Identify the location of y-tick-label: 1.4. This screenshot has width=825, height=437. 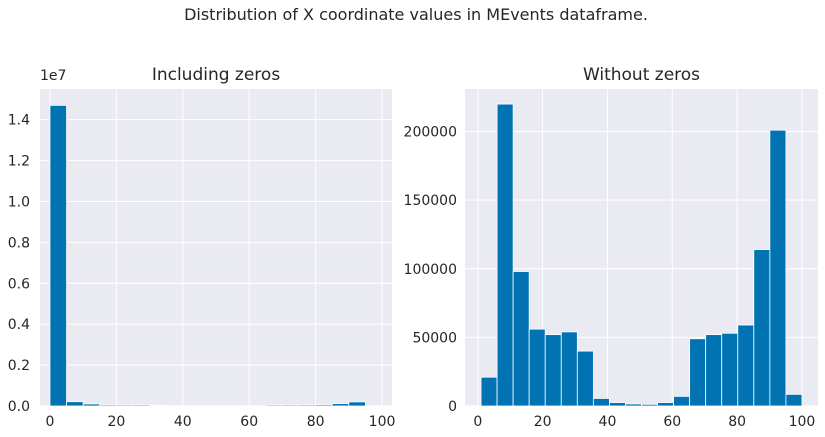
(19, 121).